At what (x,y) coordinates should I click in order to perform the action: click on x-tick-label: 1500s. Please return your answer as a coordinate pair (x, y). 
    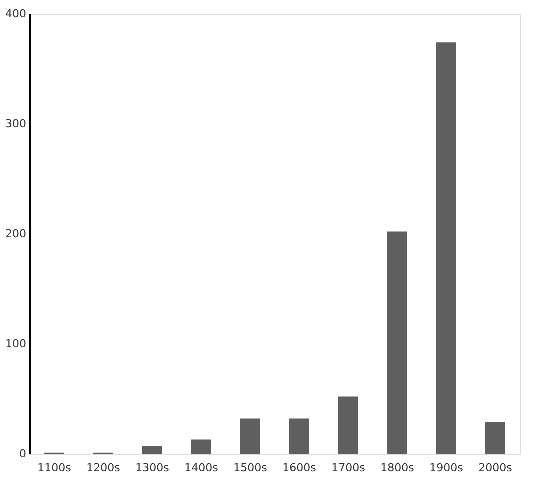
    Looking at the image, I should click on (251, 468).